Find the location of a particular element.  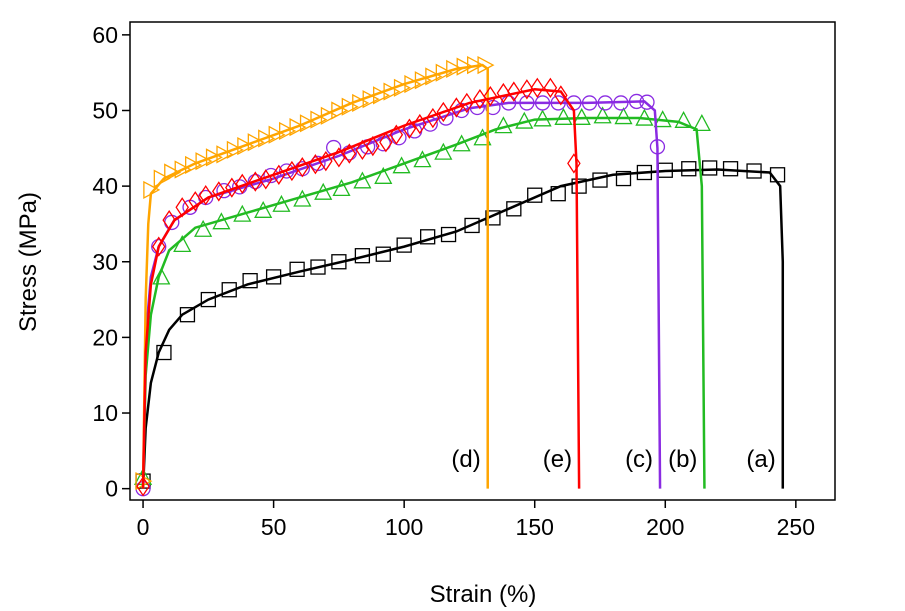

curve-label: (d) is located at coordinates (465, 459).